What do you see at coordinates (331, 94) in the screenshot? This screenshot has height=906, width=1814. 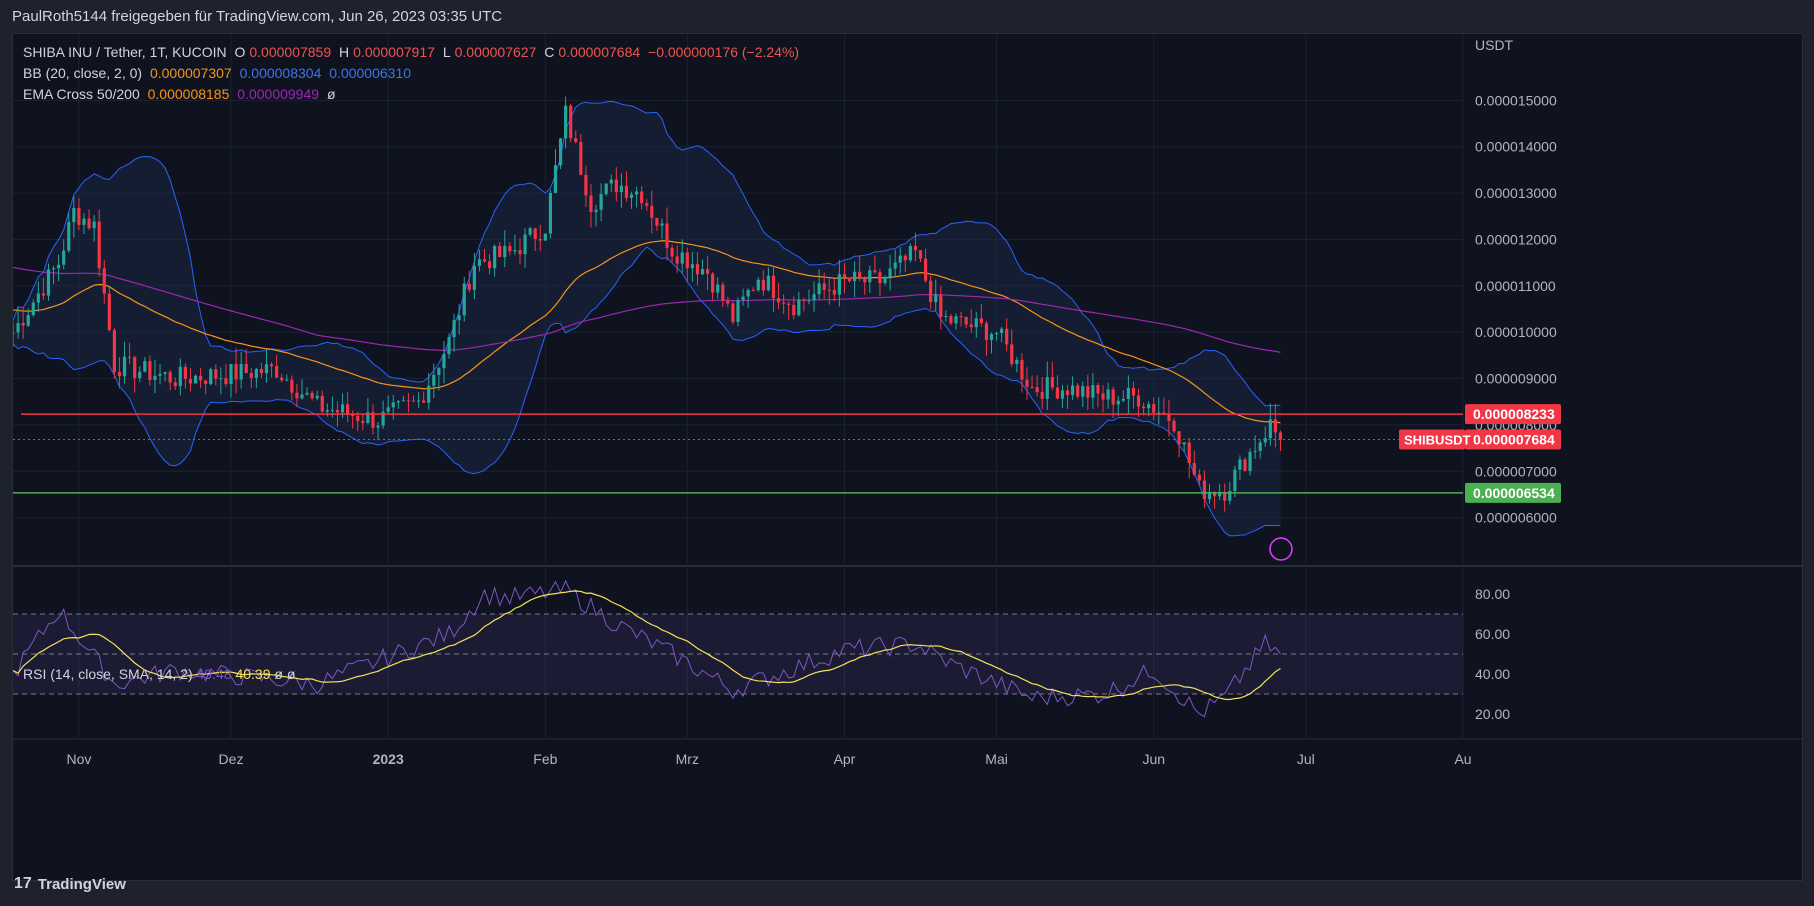 I see `legend-ema-extra: ø` at bounding box center [331, 94].